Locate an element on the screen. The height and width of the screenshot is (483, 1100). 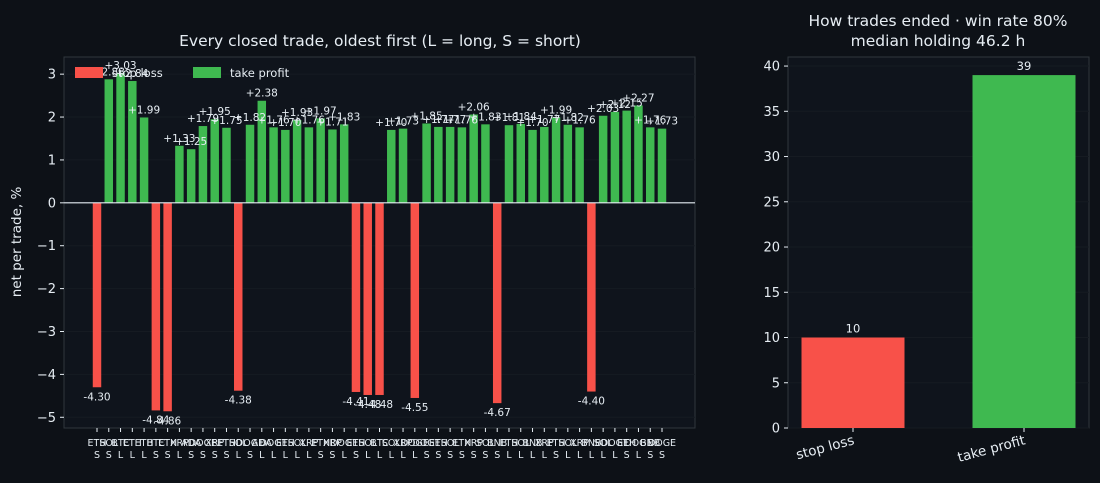
trades-y-tick-label: −1 is located at coordinates (46, 246).